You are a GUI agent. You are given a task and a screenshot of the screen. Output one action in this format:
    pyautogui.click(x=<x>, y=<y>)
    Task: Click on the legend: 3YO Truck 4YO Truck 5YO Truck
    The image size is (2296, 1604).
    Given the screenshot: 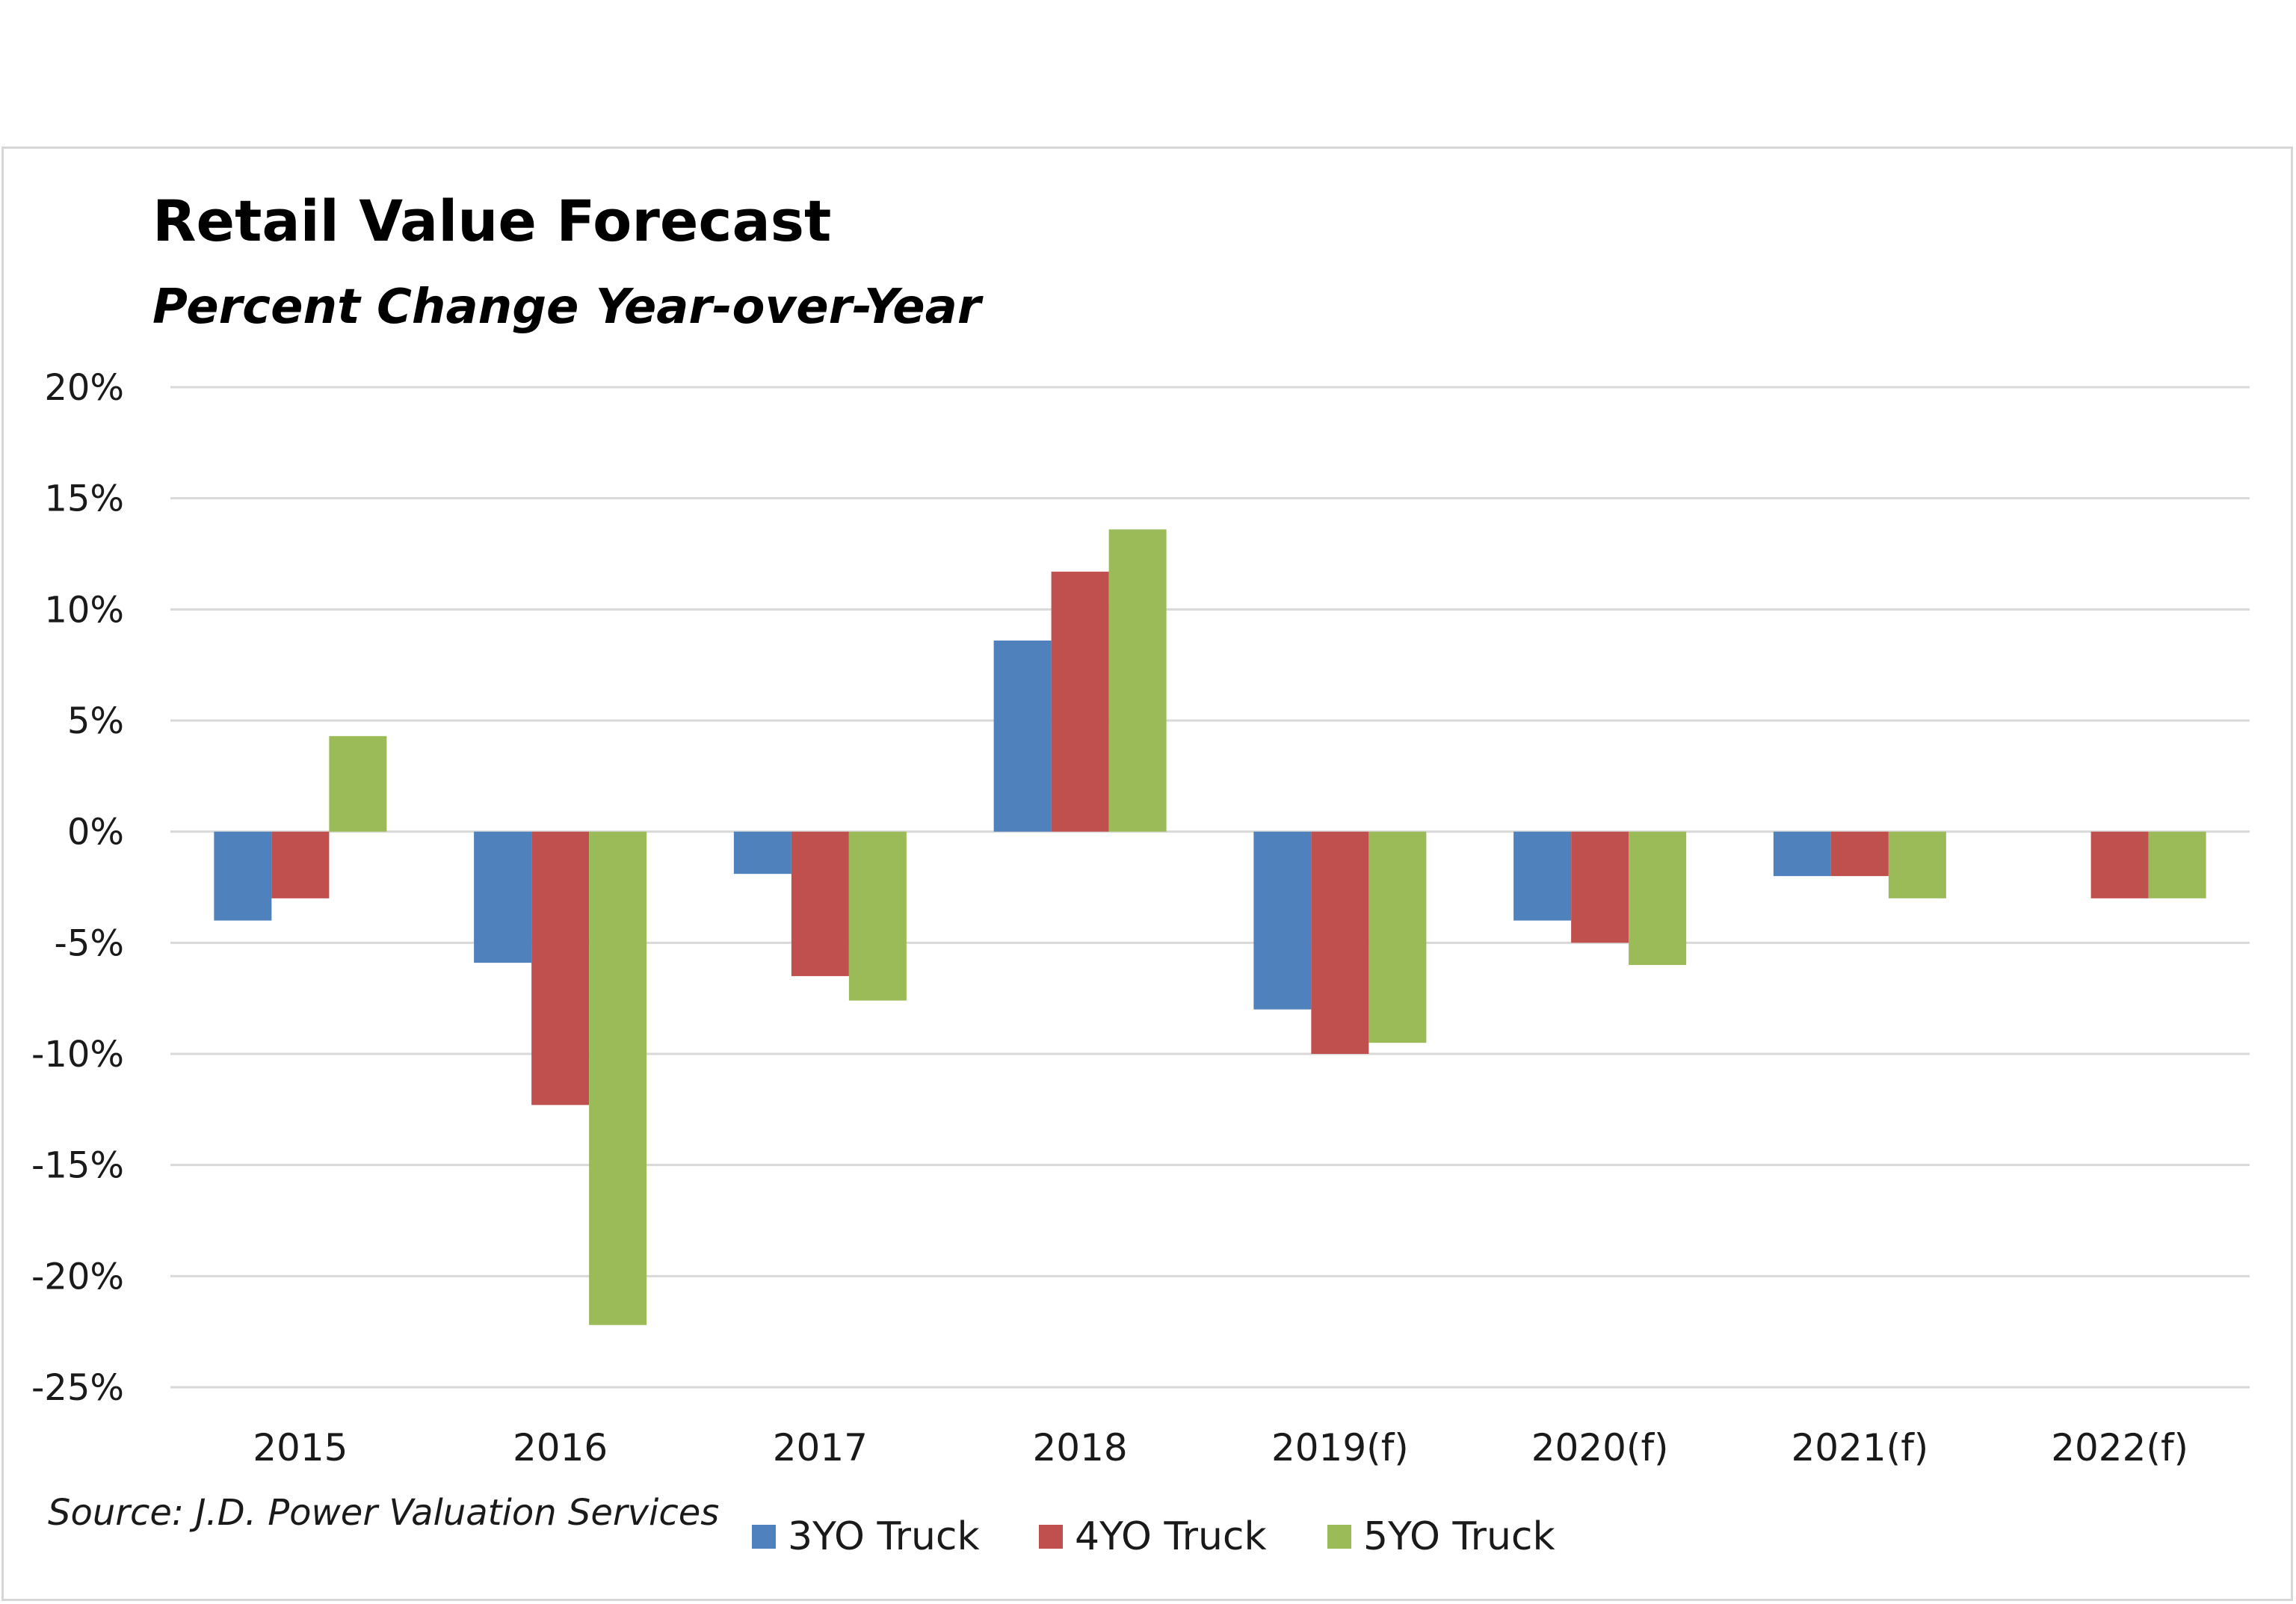 What is the action you would take?
    pyautogui.click(x=1154, y=1536)
    